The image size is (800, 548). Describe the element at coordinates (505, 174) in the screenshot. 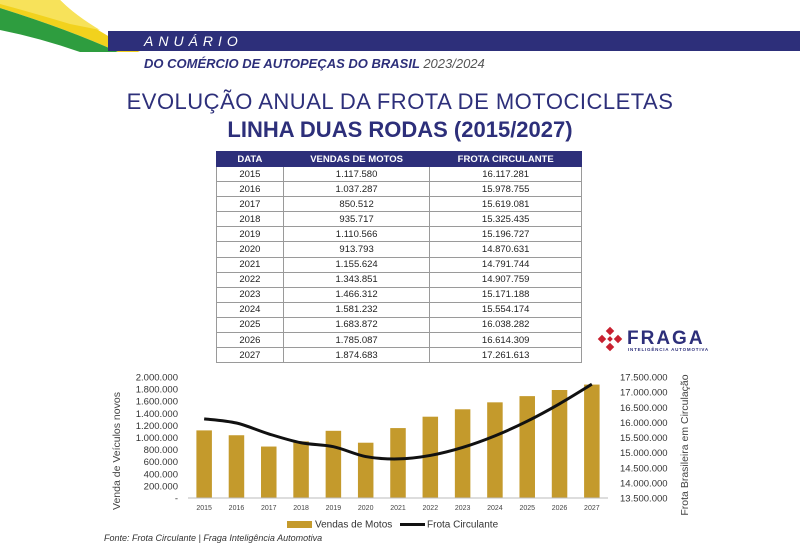

I see `cell-fleet: 16.117.281` at that location.